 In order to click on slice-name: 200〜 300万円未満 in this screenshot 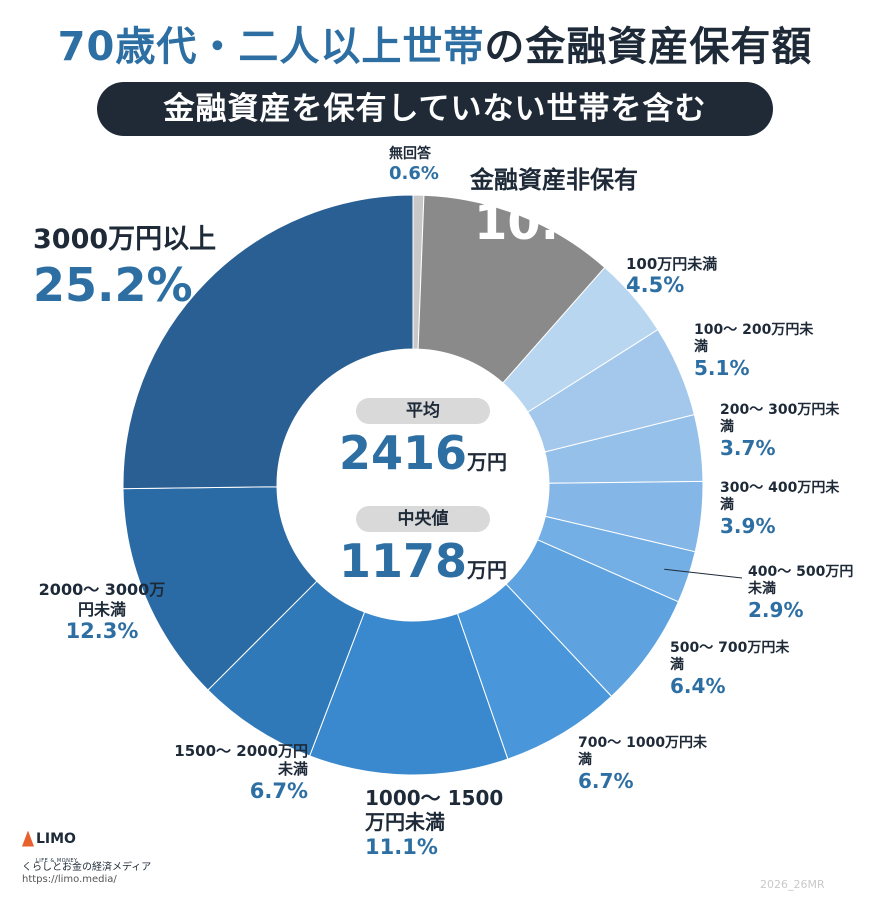, I will do `click(780, 419)`.